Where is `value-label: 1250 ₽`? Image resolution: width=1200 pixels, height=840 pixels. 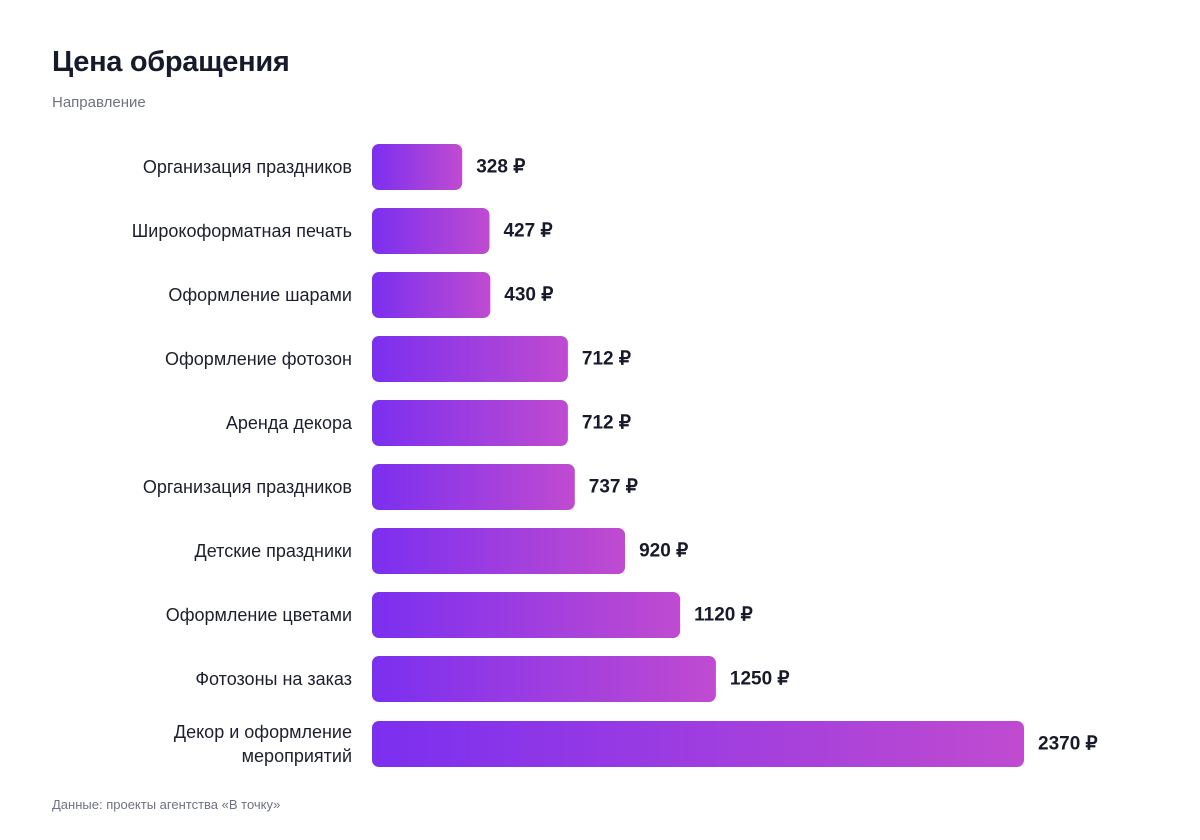
value-label: 1250 ₽ is located at coordinates (760, 679).